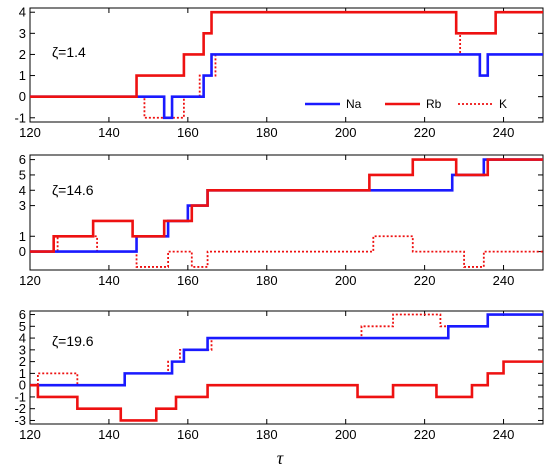 This screenshot has width=550, height=471. Describe the element at coordinates (73, 341) in the screenshot. I see `panel-label: ζ=19.6` at that location.